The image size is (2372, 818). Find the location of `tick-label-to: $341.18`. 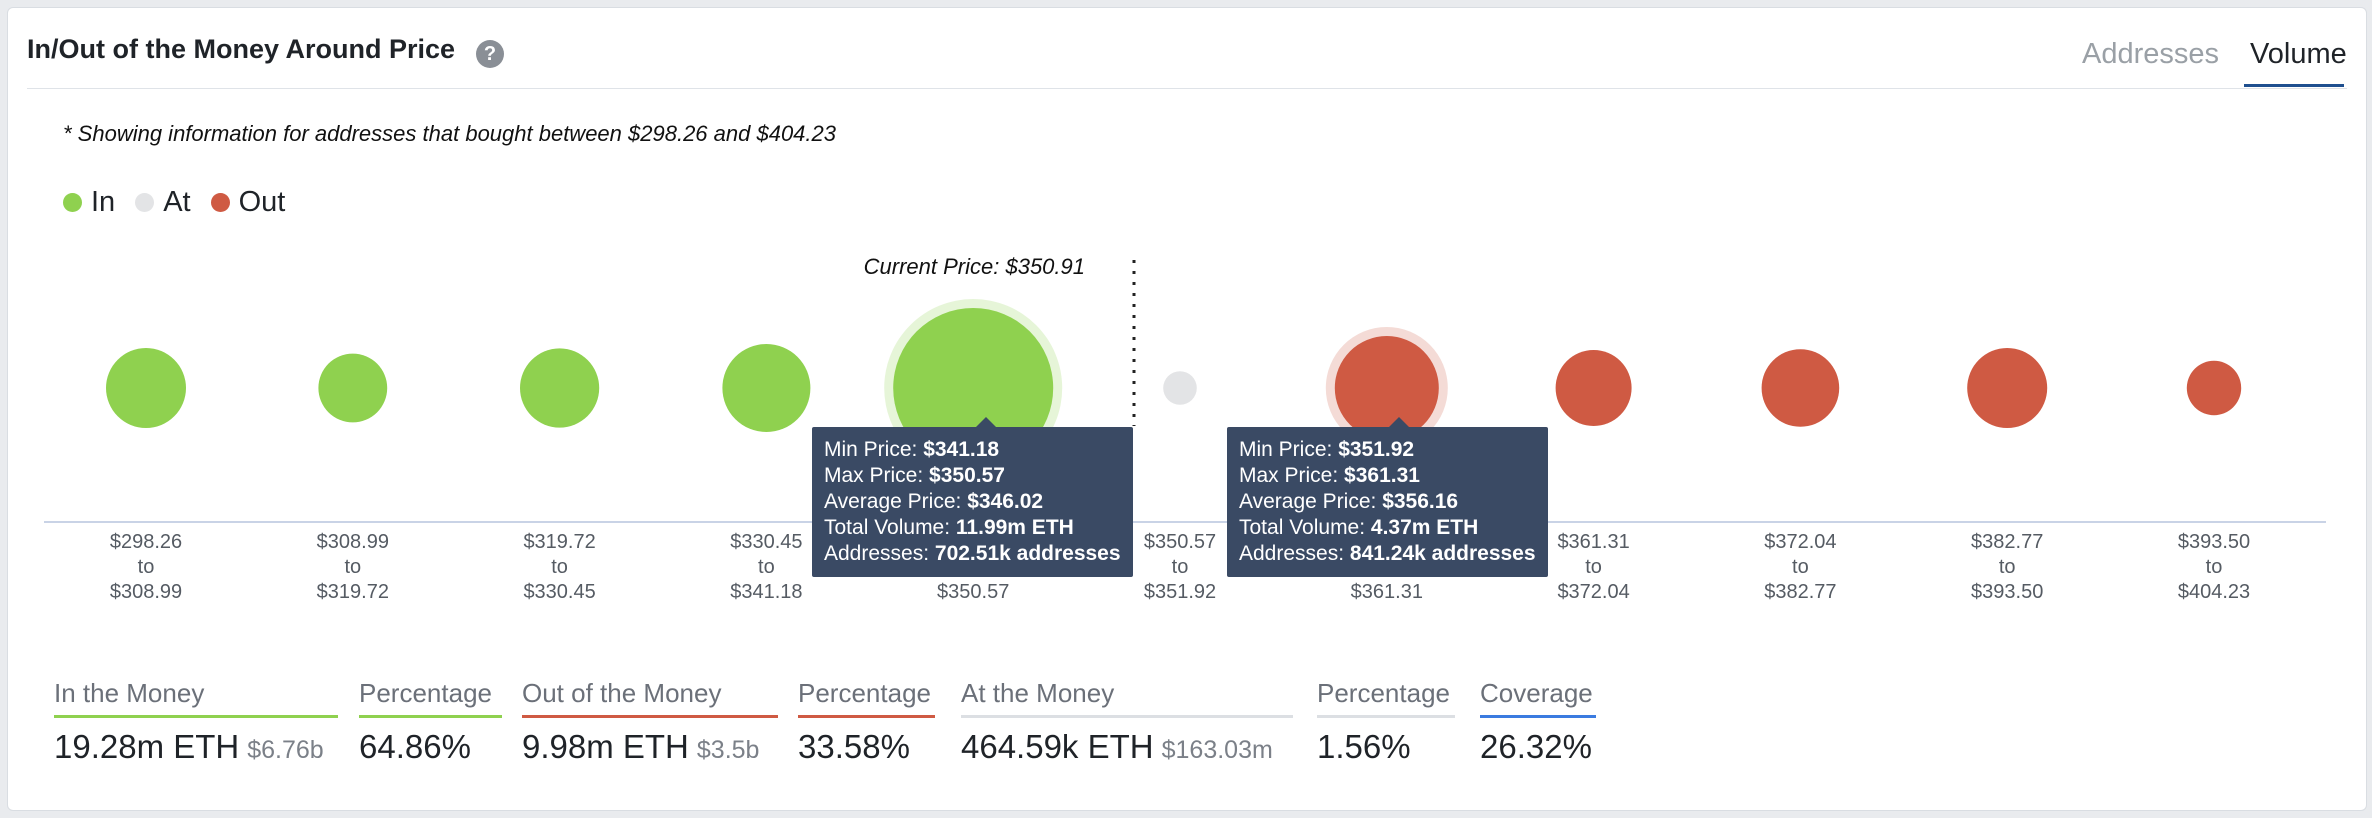

tick-label-to: $341.18 is located at coordinates (766, 592).